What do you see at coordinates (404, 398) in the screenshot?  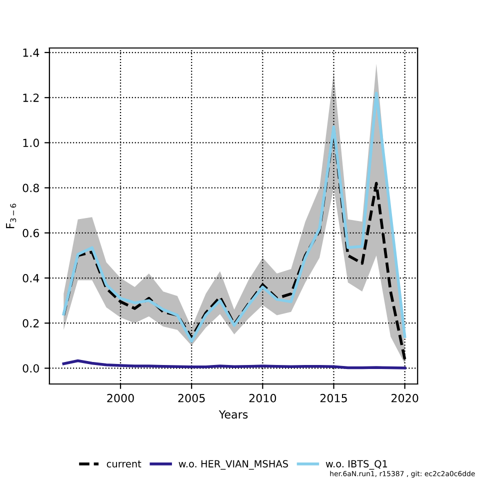 I see `x-tick-label: 2020` at bounding box center [404, 398].